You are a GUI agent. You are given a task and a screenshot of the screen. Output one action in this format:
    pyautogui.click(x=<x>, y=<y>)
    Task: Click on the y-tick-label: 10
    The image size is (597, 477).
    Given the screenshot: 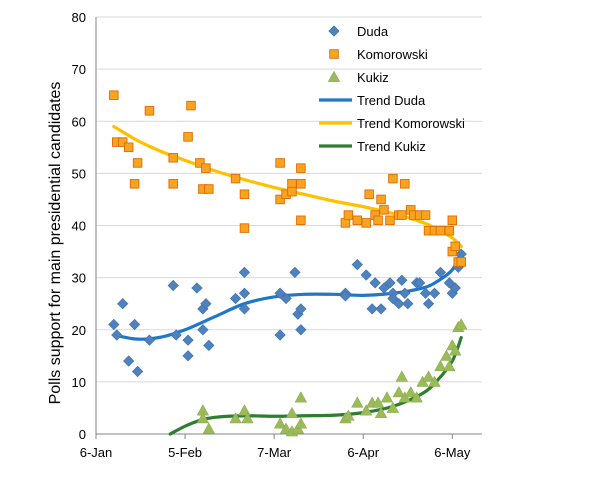 What is the action you would take?
    pyautogui.click(x=79, y=382)
    